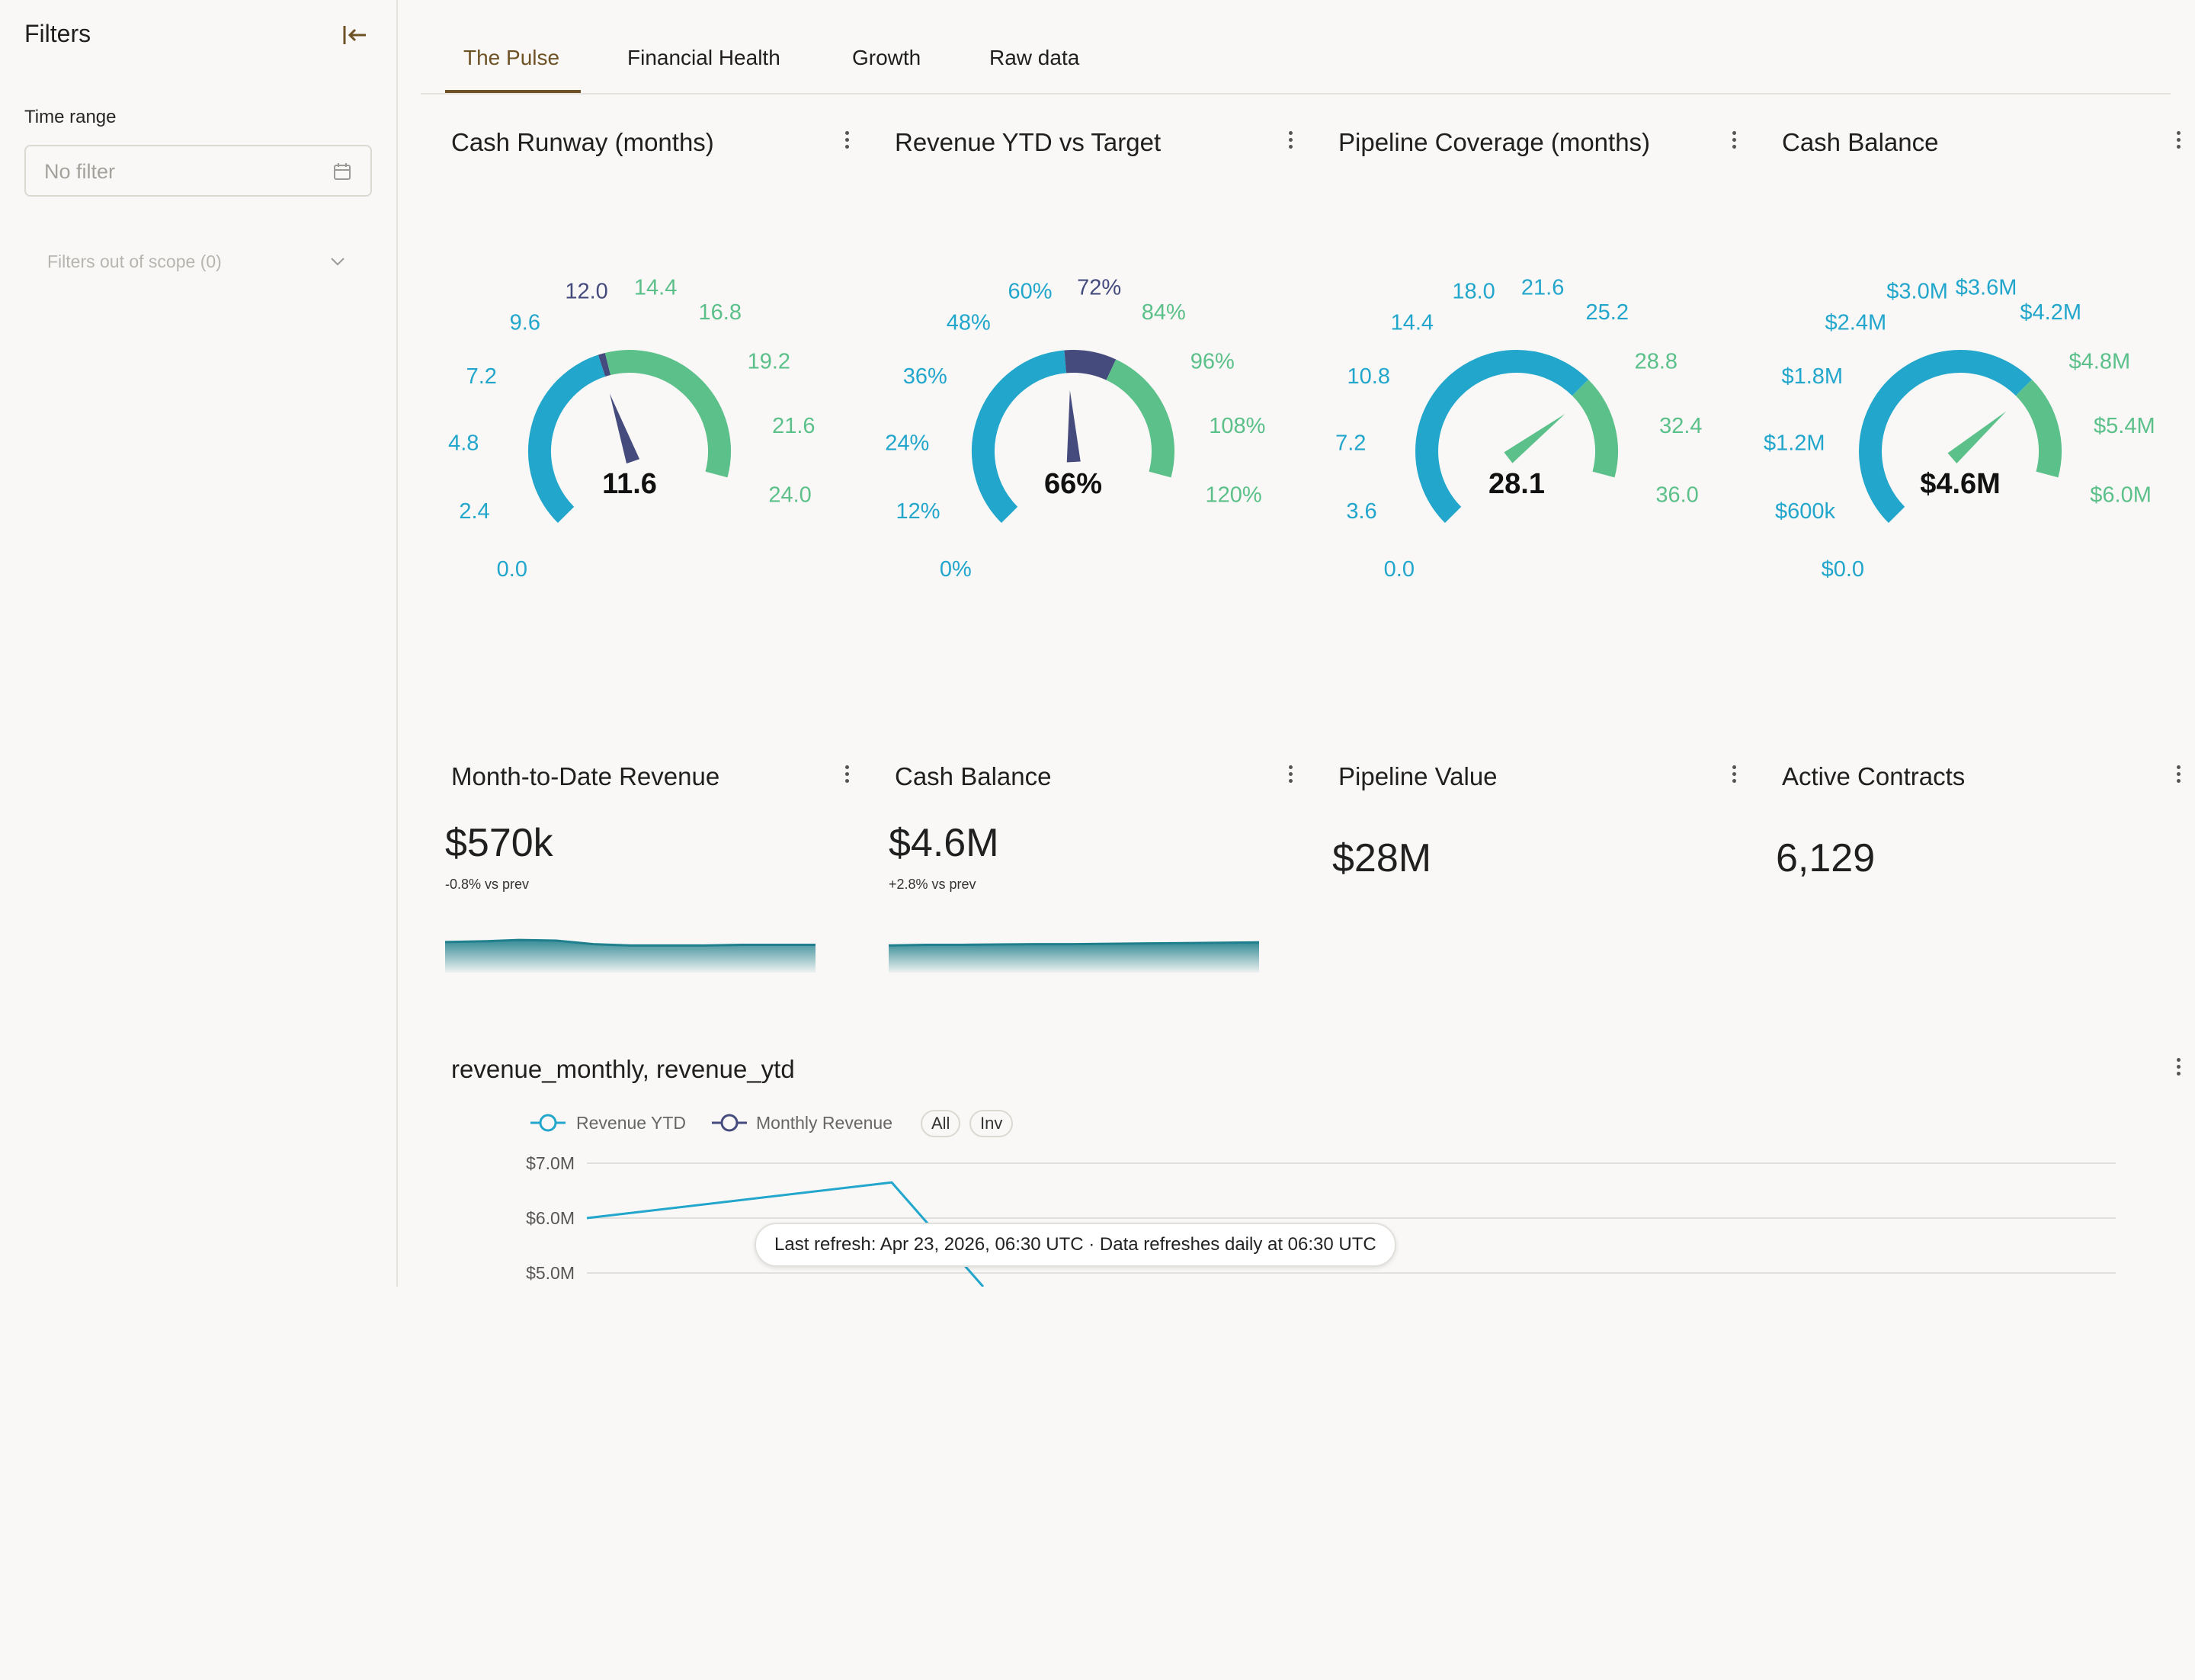  I want to click on gauge-tick-label: $0.0, so click(1843, 569).